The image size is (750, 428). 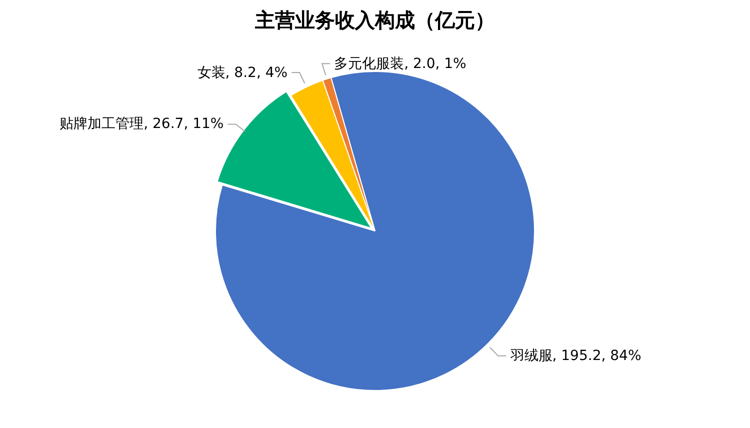 What do you see at coordinates (576, 356) in the screenshot?
I see `slice-label: 羽绒服, 195.2, 84%` at bounding box center [576, 356].